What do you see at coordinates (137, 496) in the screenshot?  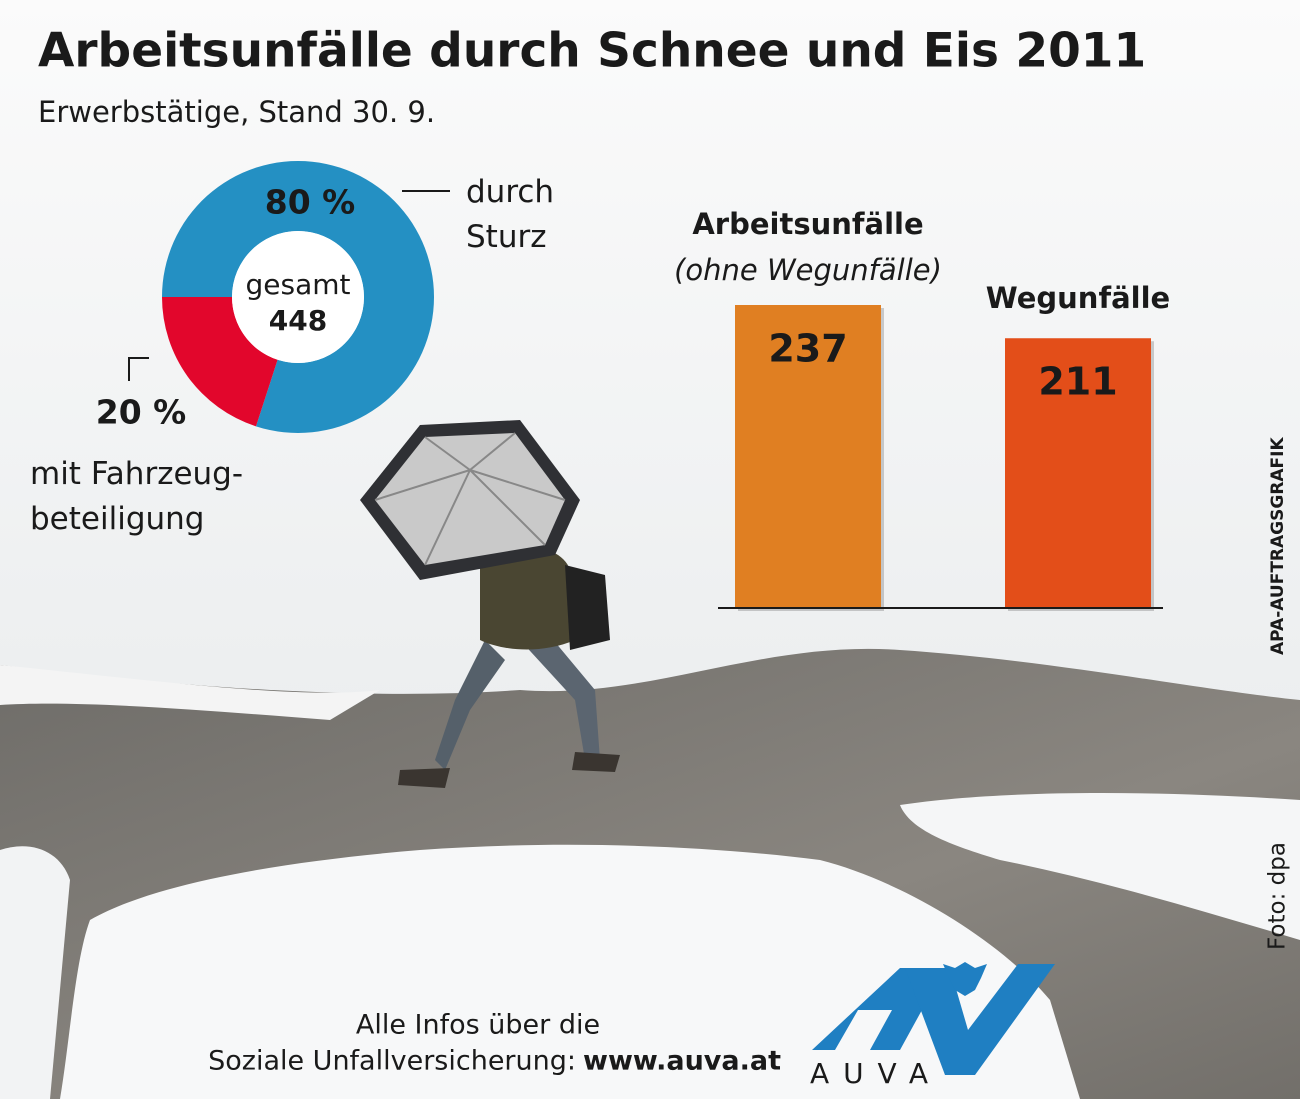 I see `donut-category-label: mit Fahrzeug-beteiligung` at bounding box center [137, 496].